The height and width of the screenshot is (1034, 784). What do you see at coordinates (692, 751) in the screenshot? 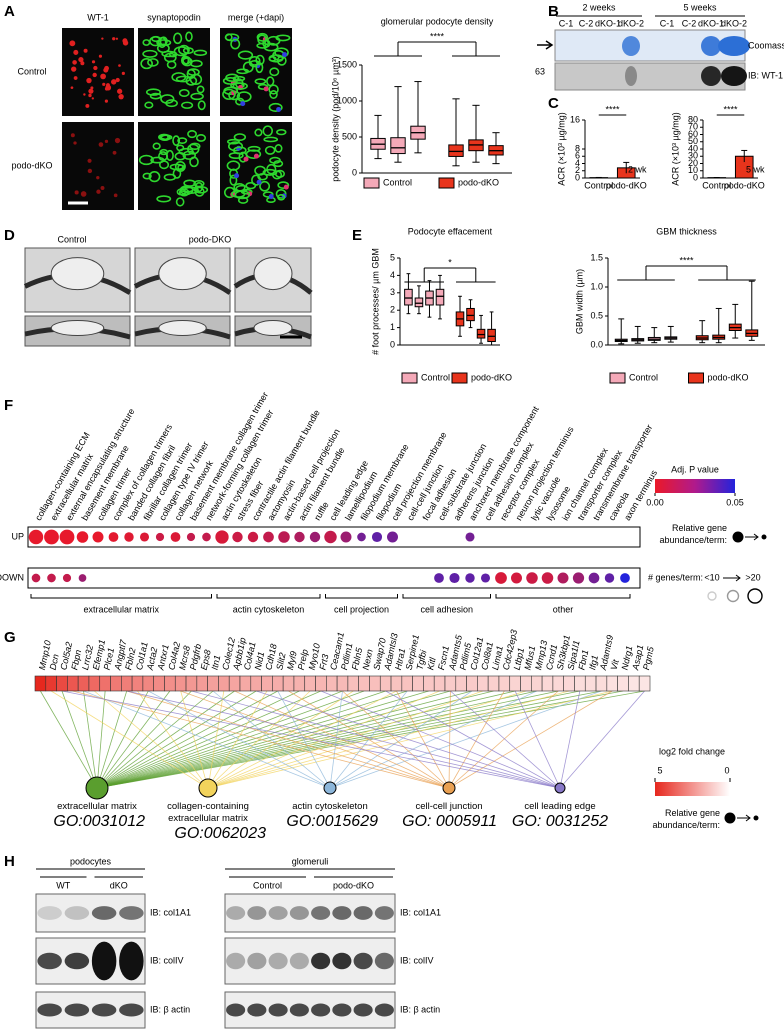
I see `colorbar-title: log2 fold change` at bounding box center [692, 751].